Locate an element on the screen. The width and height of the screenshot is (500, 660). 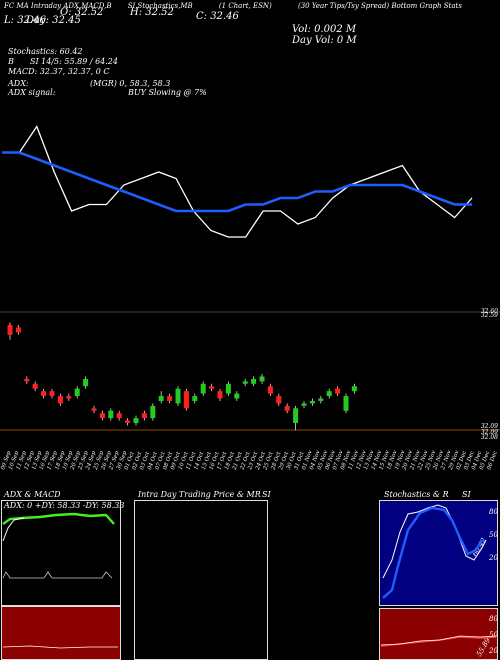
intra-panel is located at coordinates (201, 580).